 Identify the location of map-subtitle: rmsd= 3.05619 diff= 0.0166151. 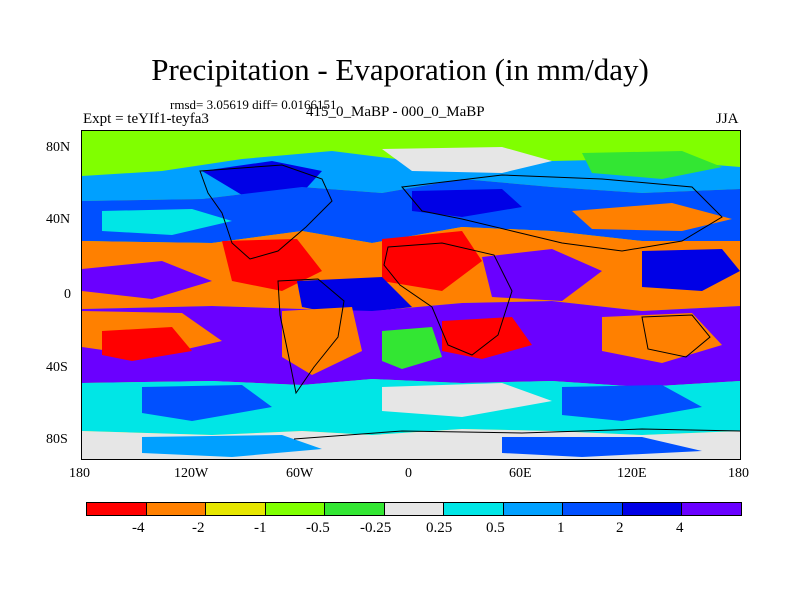
(253, 104).